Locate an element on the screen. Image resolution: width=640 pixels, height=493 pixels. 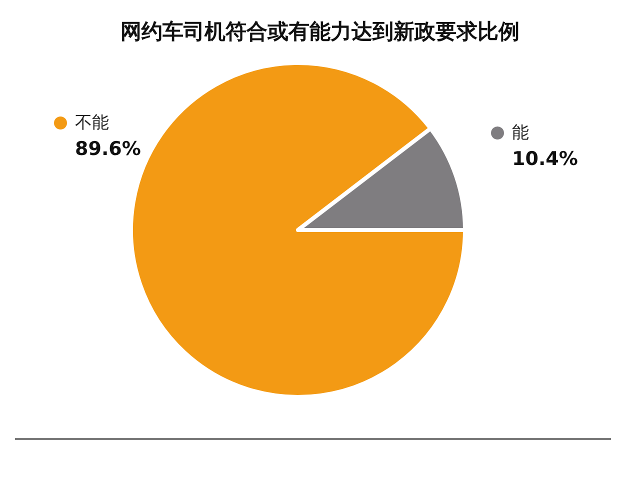
legend-label: 能 is located at coordinates (520, 133).